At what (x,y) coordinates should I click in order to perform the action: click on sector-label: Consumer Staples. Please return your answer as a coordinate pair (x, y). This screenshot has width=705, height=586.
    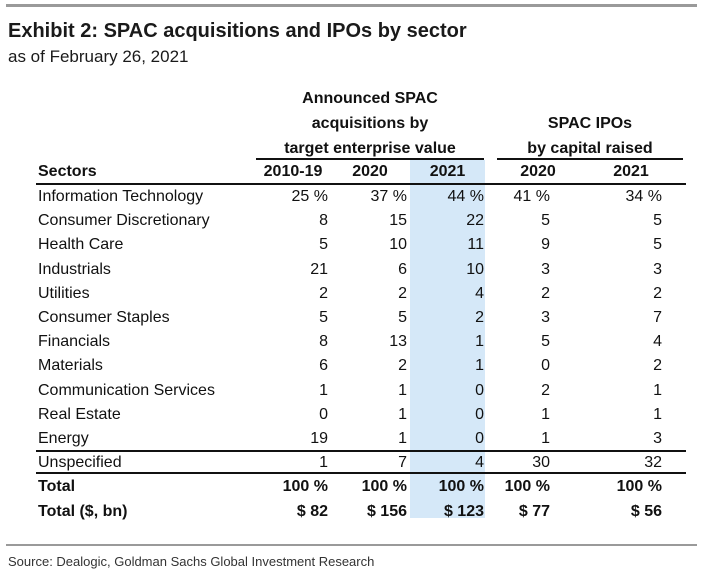
    Looking at the image, I should click on (104, 317).